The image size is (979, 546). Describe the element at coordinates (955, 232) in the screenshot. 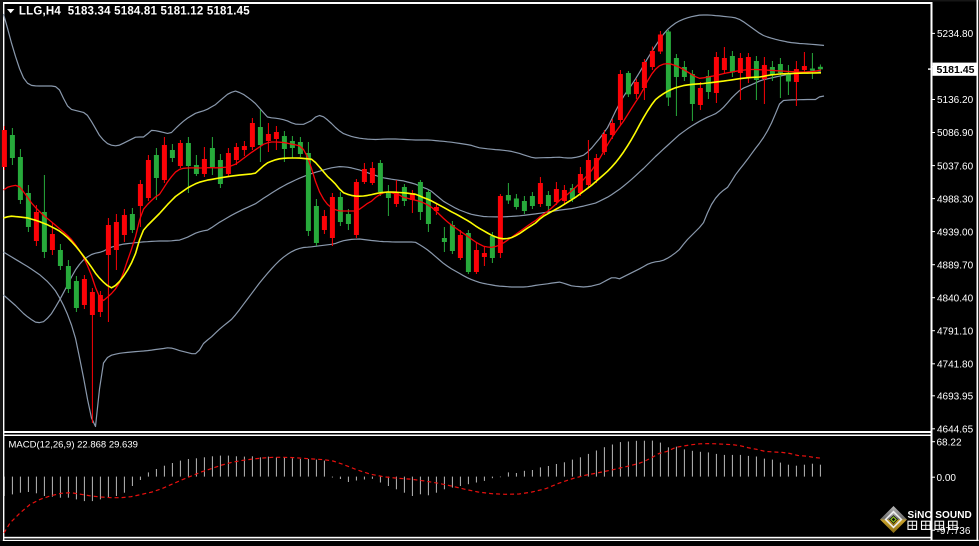

I see `svg-text: 4939.00` at that location.